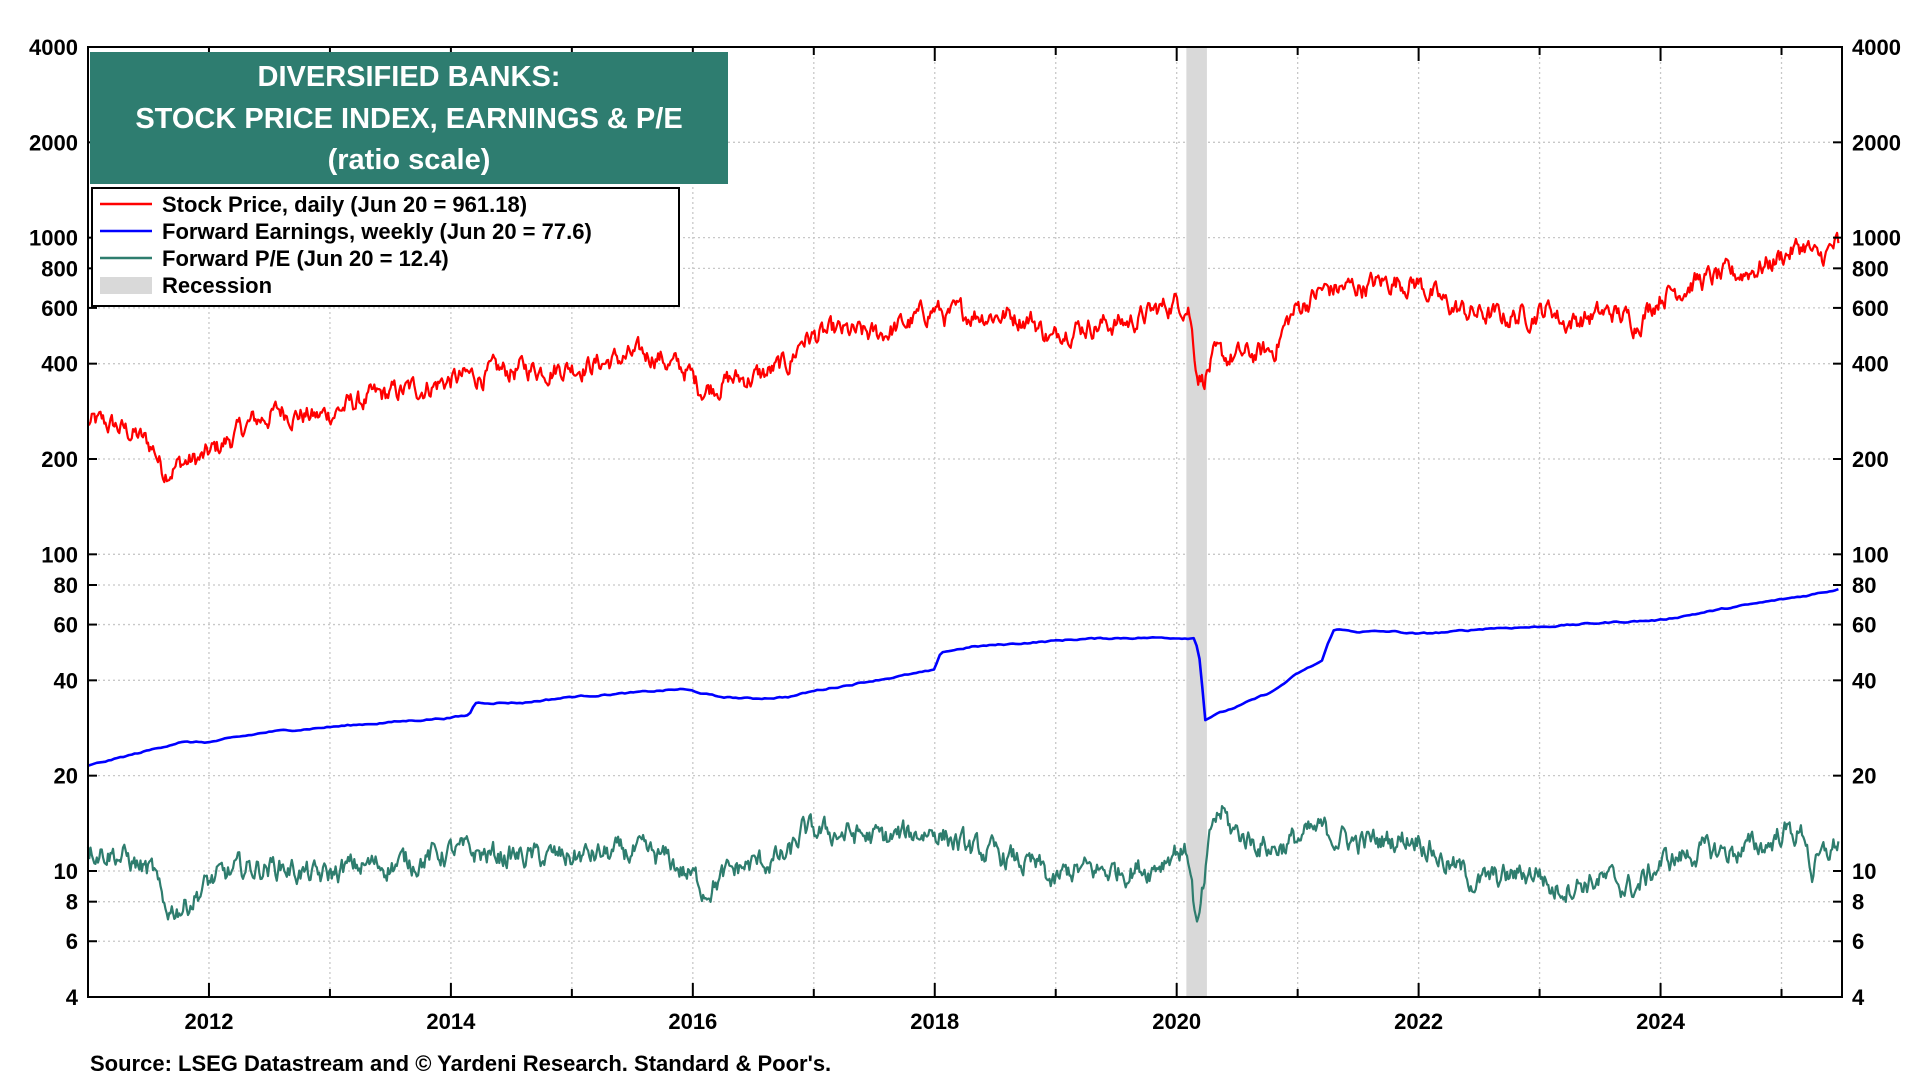 The height and width of the screenshot is (1085, 1920). What do you see at coordinates (1864, 585) in the screenshot?
I see `y-tick-label-right-80: 80` at bounding box center [1864, 585].